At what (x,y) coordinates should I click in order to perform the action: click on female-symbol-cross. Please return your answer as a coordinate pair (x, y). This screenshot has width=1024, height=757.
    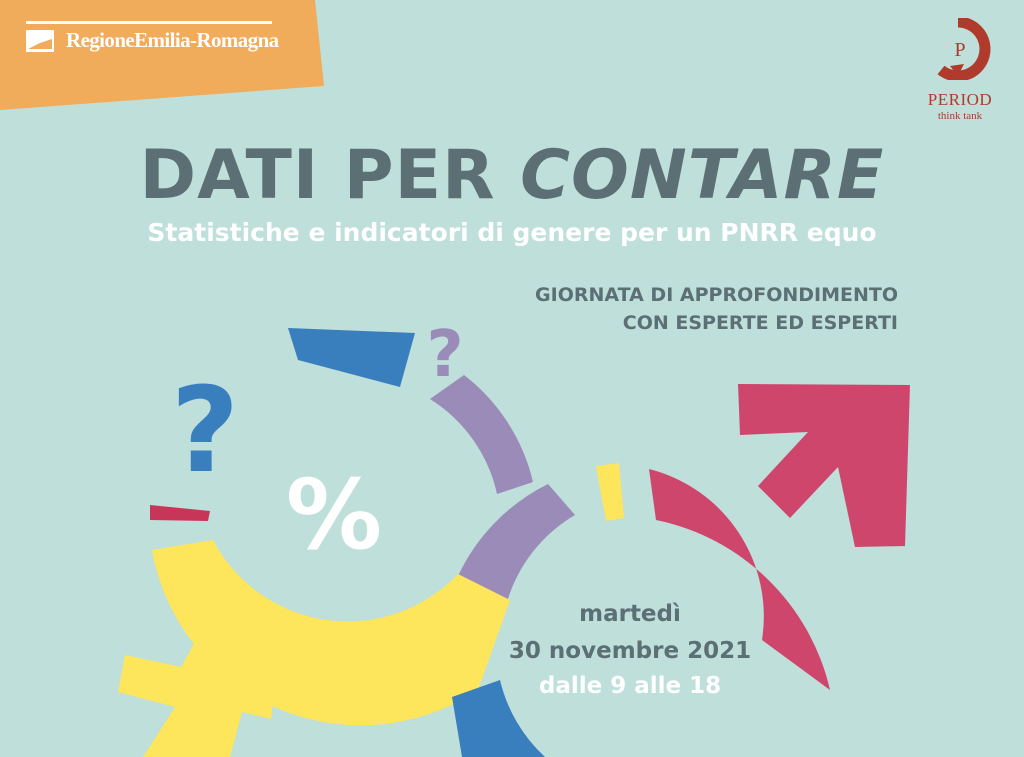
    Looking at the image, I should click on (197, 681).